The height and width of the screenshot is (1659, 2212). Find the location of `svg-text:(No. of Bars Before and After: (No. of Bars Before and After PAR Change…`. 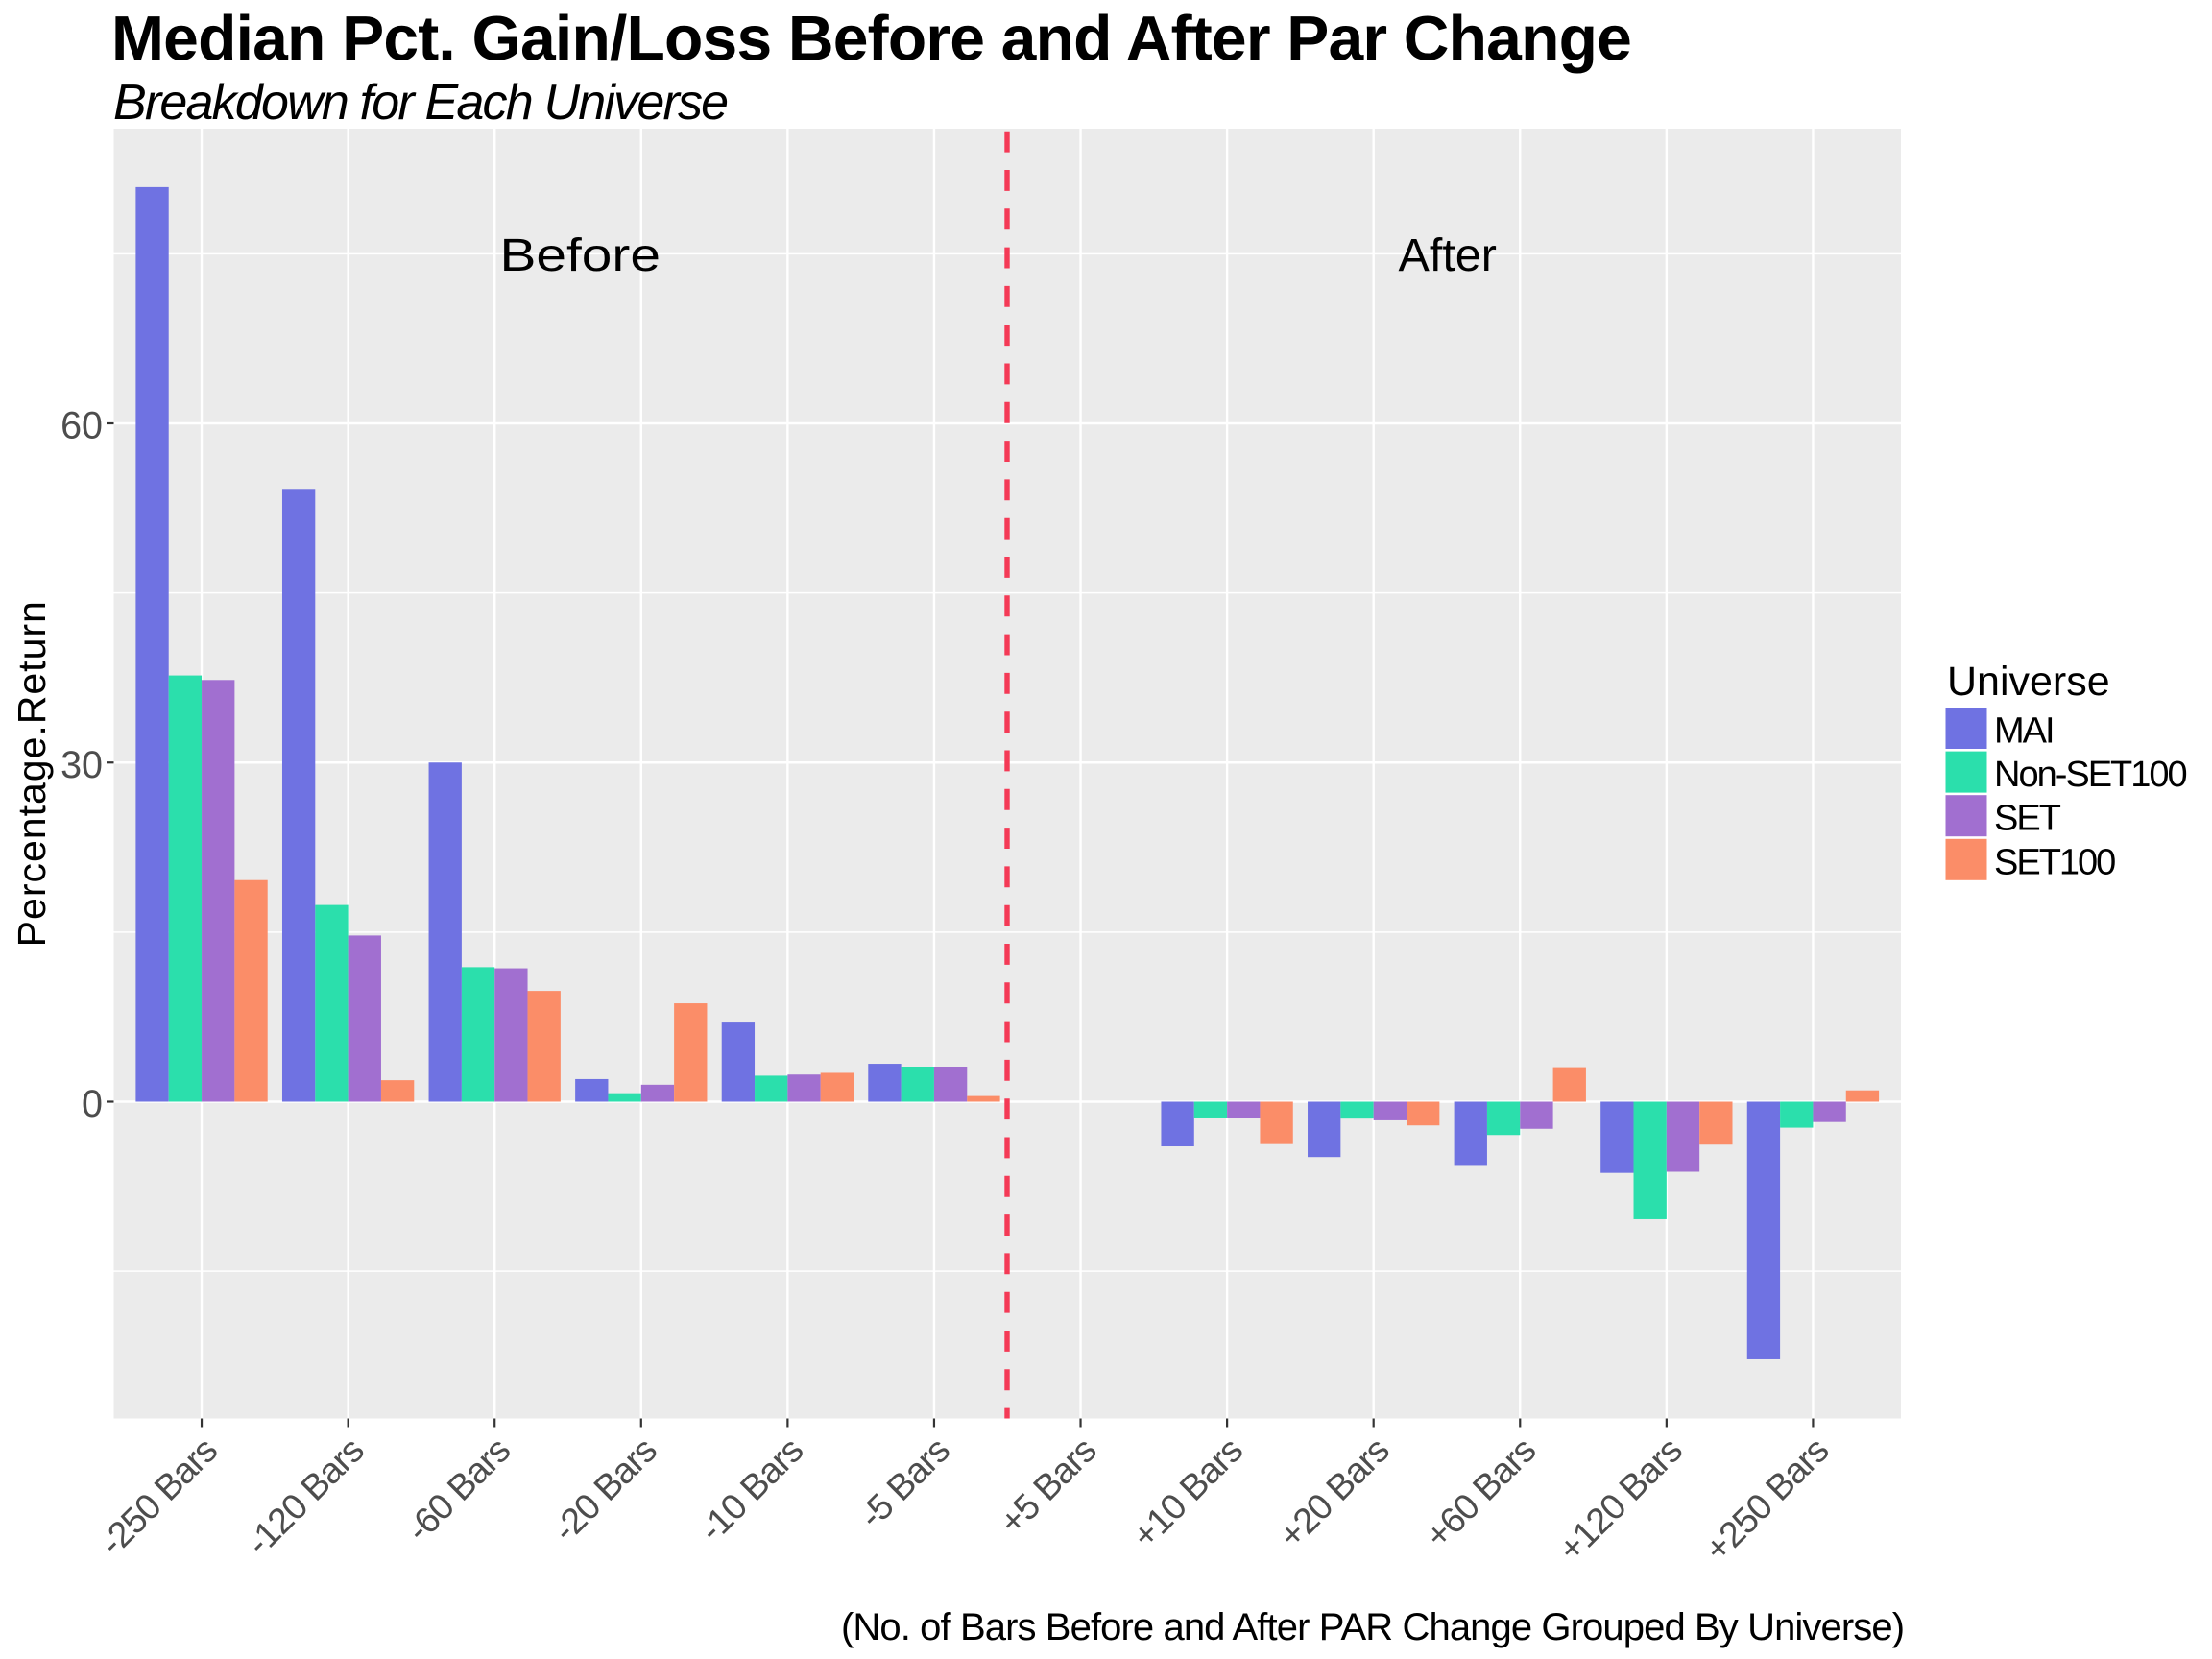

svg-text:(No. of Bars Before and After: (No. of Bars Before and After PAR Change… is located at coordinates (1372, 1627).